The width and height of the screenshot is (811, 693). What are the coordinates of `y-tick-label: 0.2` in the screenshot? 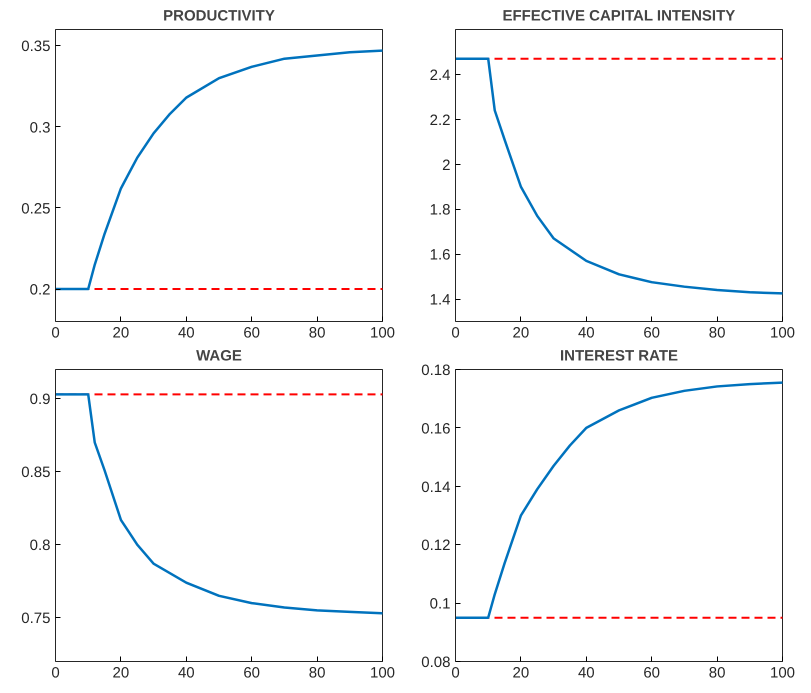 It's located at (40, 290).